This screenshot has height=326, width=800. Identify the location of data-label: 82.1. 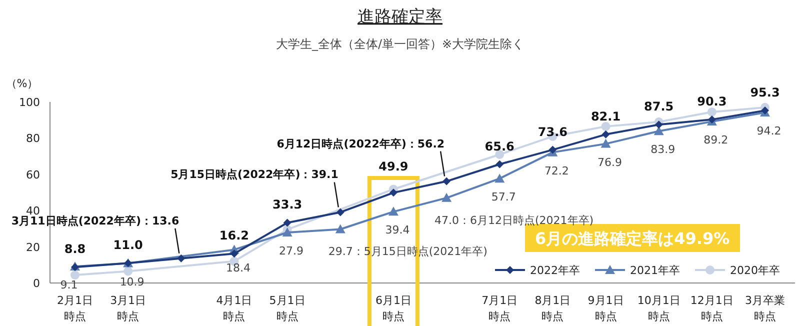
(605, 116).